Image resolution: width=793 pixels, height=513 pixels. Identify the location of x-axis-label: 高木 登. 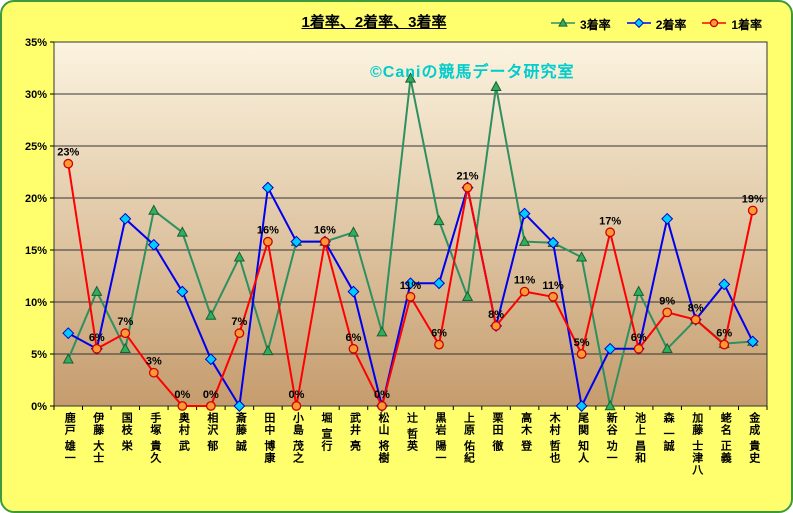
(525, 432).